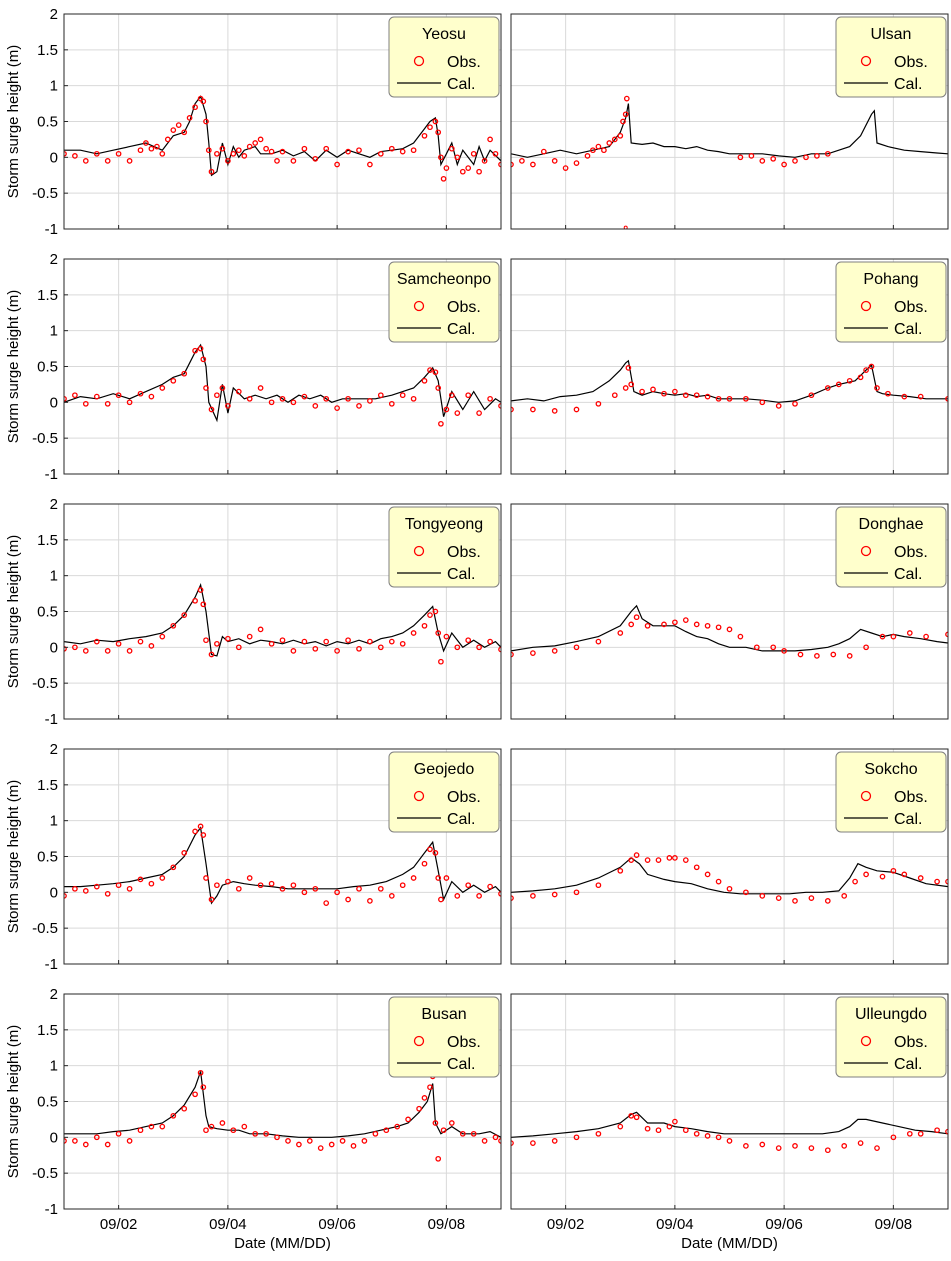  What do you see at coordinates (444, 302) in the screenshot?
I see `legend: Samcheonpo Obs. Cal.` at bounding box center [444, 302].